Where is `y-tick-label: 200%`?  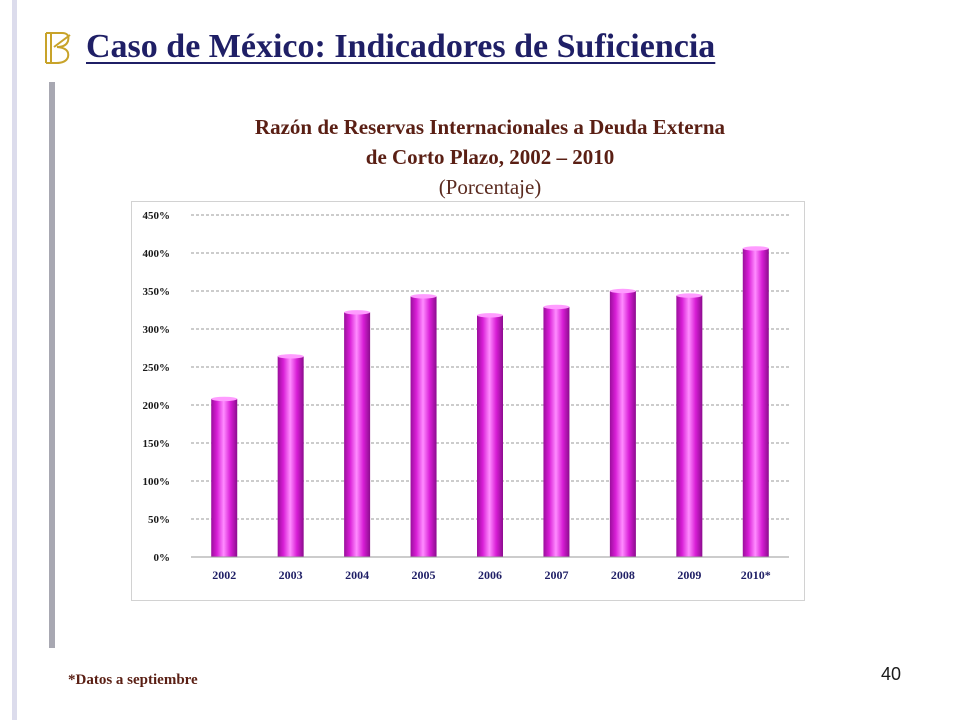
y-tick-label: 200% is located at coordinates (157, 406).